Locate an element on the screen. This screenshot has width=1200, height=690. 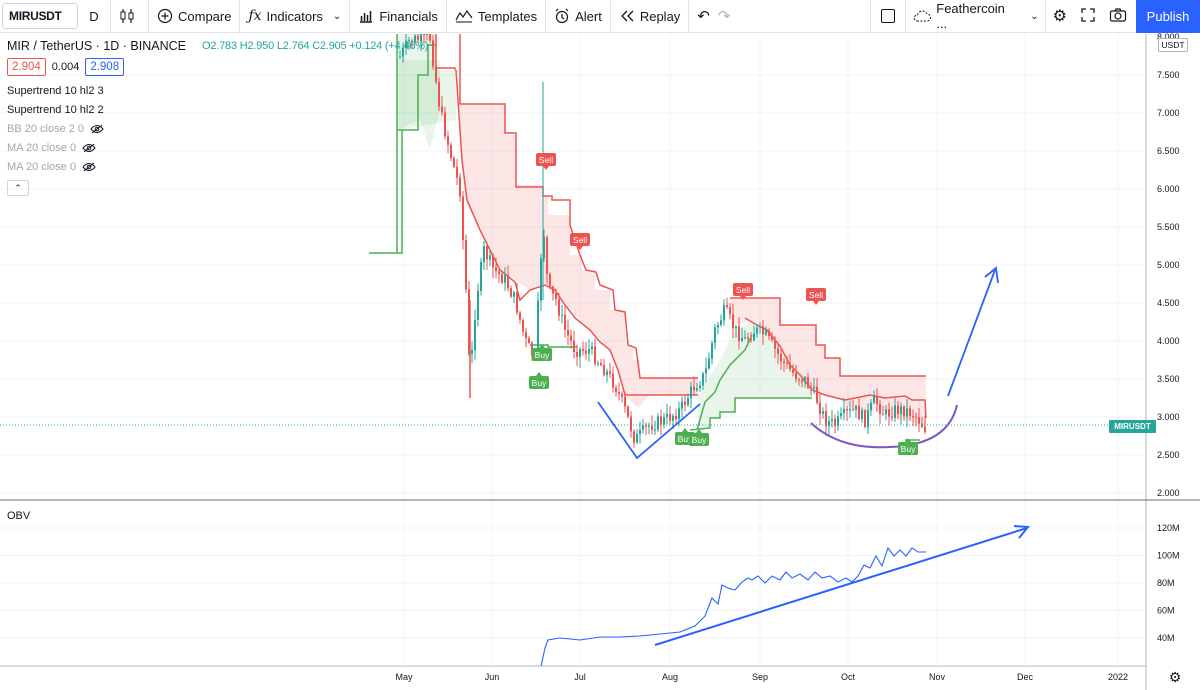
indicator-legend-item: Supertrend 10 hl2 3 is located at coordinates (217, 90).